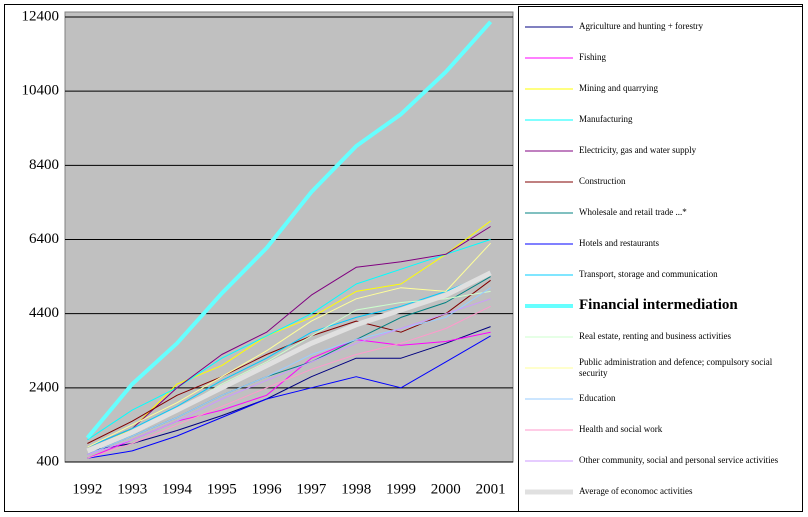  Describe the element at coordinates (44, 165) in the screenshot. I see `y-tick-label: 8400` at that location.